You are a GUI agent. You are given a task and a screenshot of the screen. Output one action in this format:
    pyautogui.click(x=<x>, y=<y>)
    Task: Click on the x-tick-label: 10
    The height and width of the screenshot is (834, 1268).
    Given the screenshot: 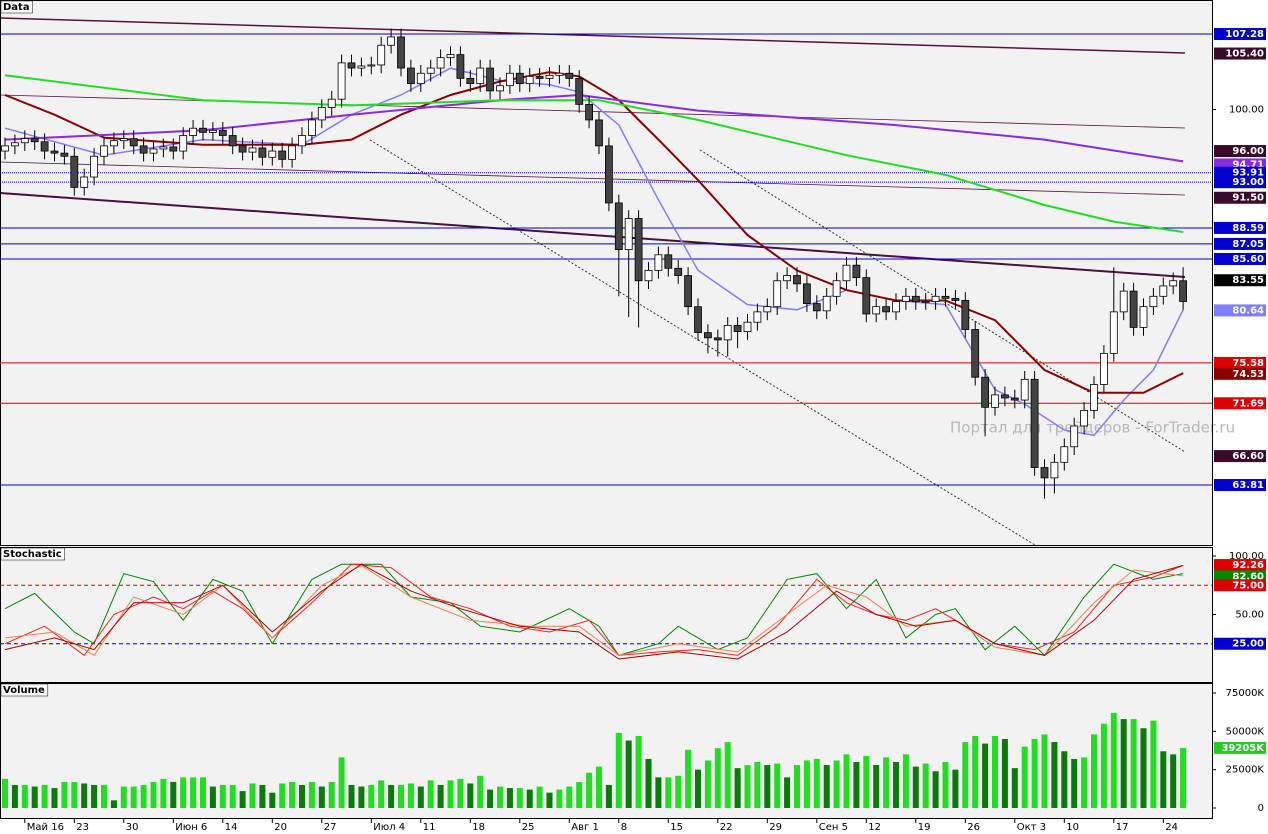 What is the action you would take?
    pyautogui.click(x=1072, y=827)
    